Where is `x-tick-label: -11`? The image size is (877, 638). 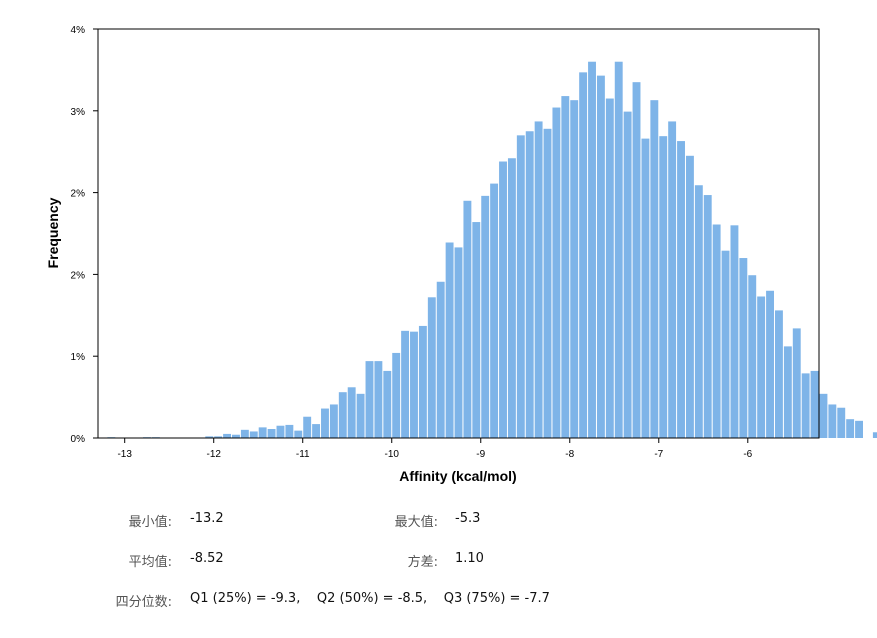 x-tick-label: -11 is located at coordinates (303, 454).